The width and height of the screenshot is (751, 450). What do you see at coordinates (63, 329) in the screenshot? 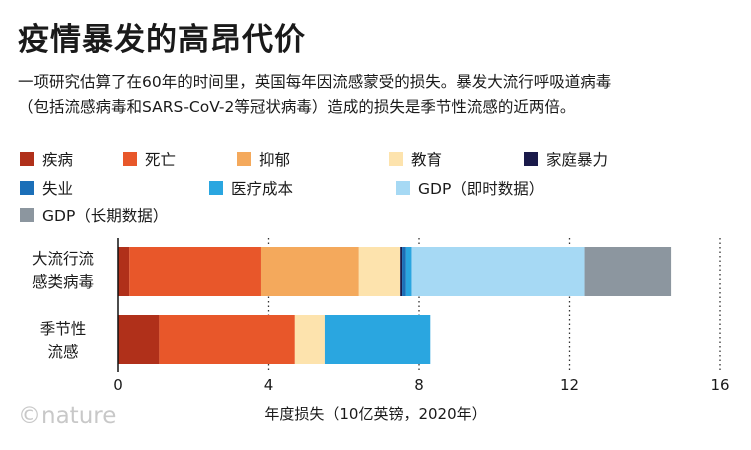
I see `category-label-line: 季节性` at bounding box center [63, 329].